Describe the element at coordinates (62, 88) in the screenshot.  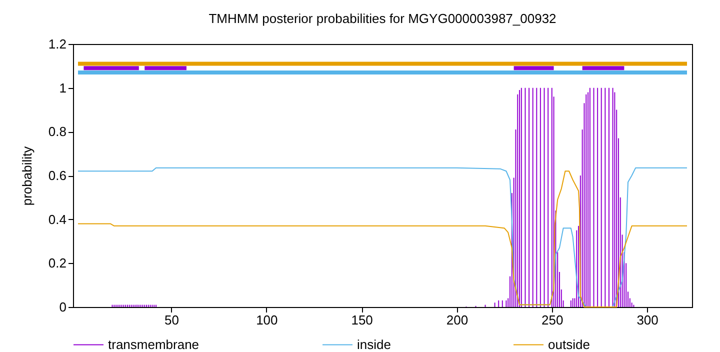
I see `y-tick-label: 1` at that location.